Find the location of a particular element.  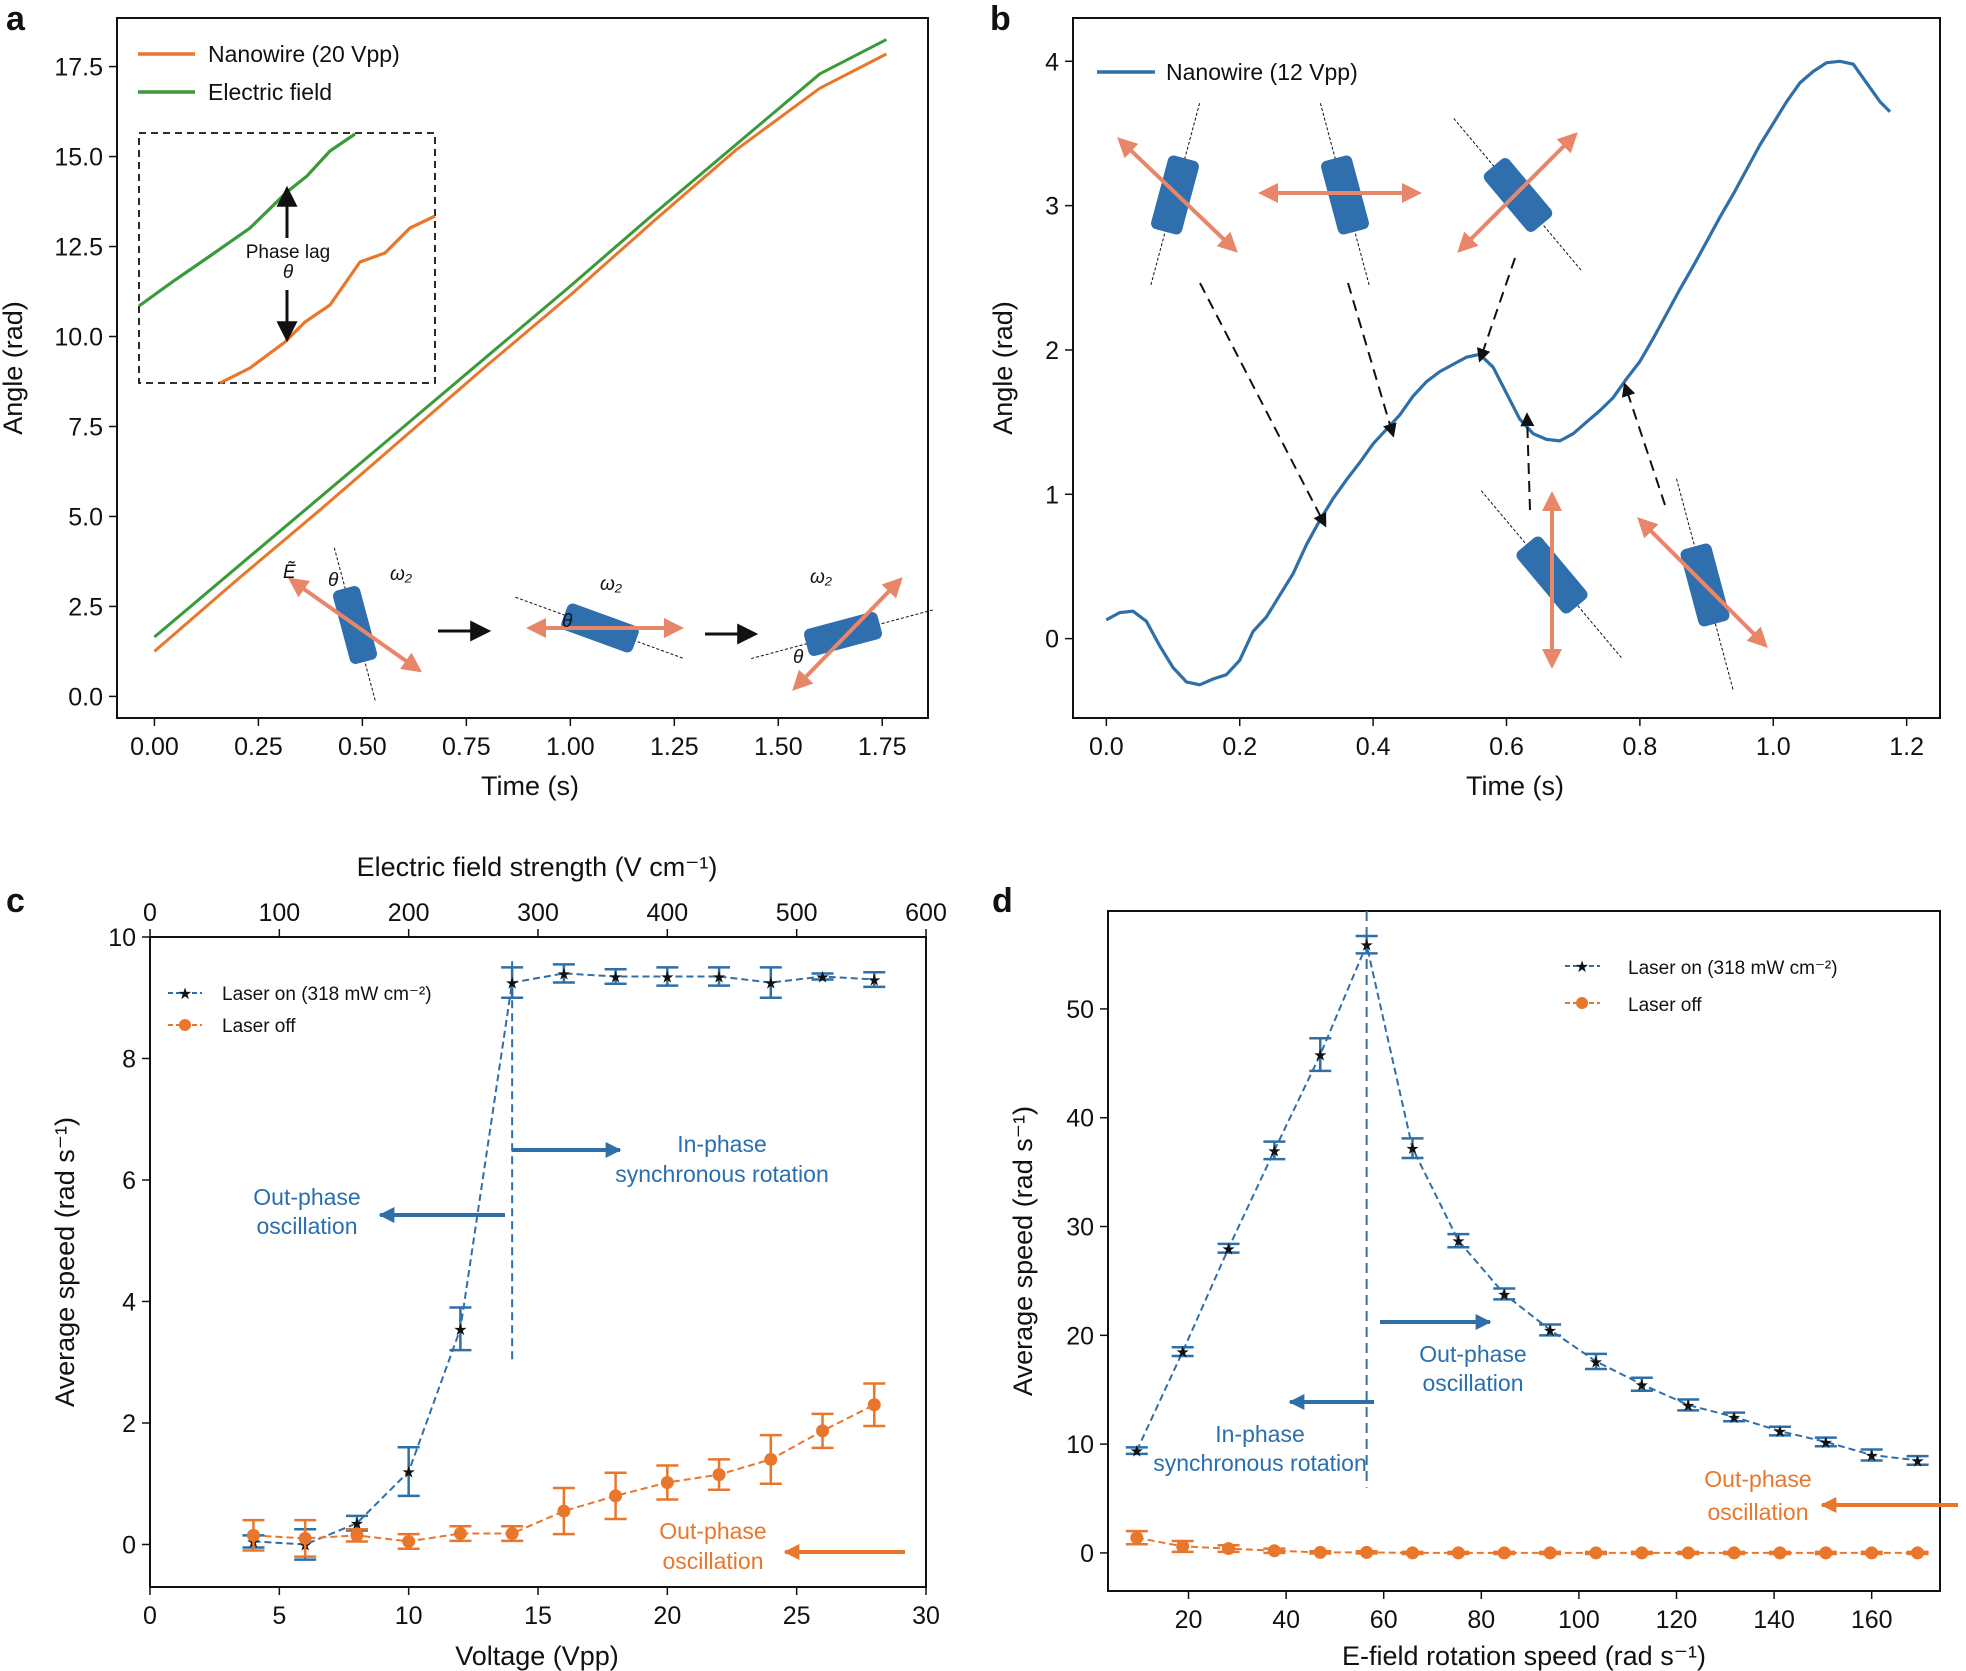

panel-d-xtick-label: 120 is located at coordinates (1677, 1620).